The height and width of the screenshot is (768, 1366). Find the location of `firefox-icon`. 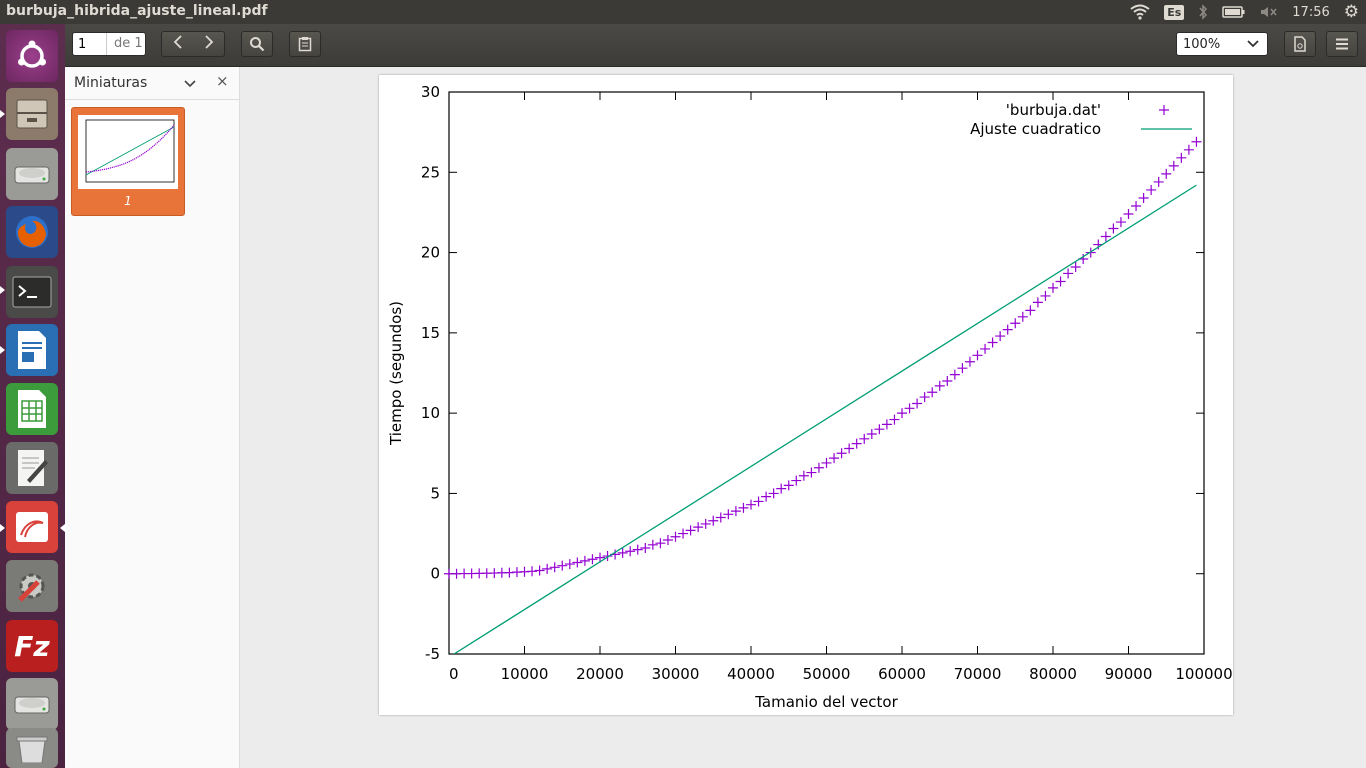

firefox-icon is located at coordinates (32, 232).